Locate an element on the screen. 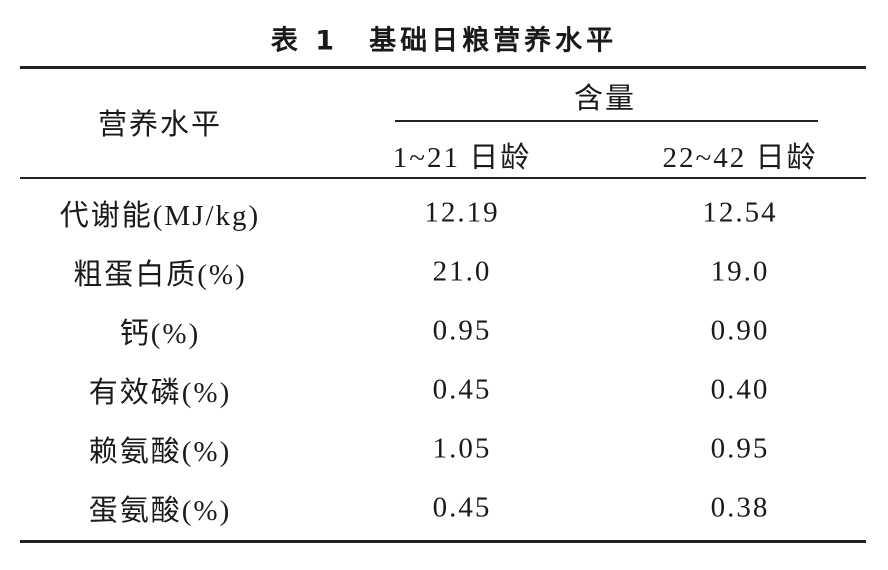 Image resolution: width=888 pixels, height=570 pixels. row-label: 赖氨酸(%) is located at coordinates (160, 452).